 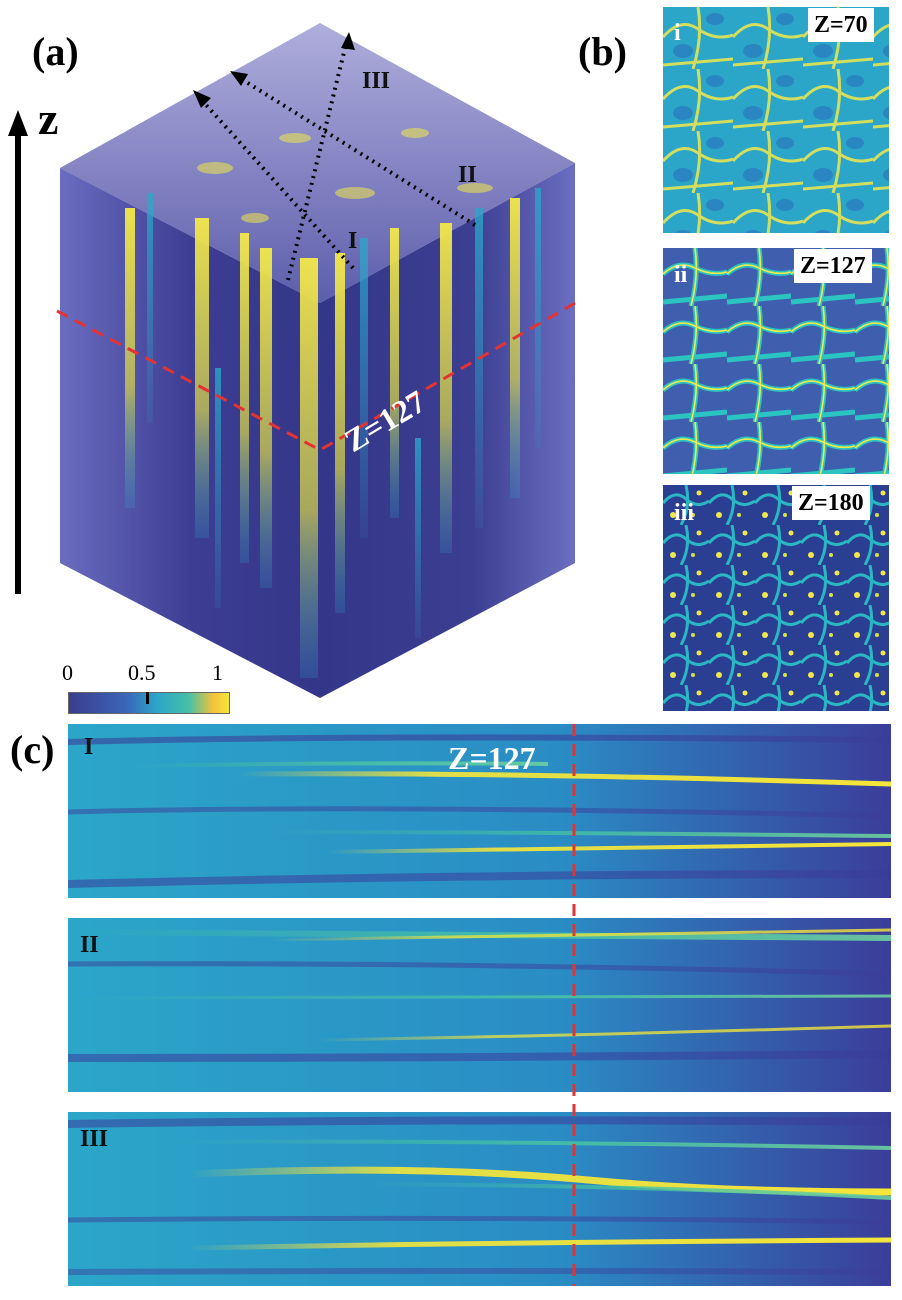 What do you see at coordinates (677, 33) in the screenshot?
I see `slice-tag-i: i` at bounding box center [677, 33].